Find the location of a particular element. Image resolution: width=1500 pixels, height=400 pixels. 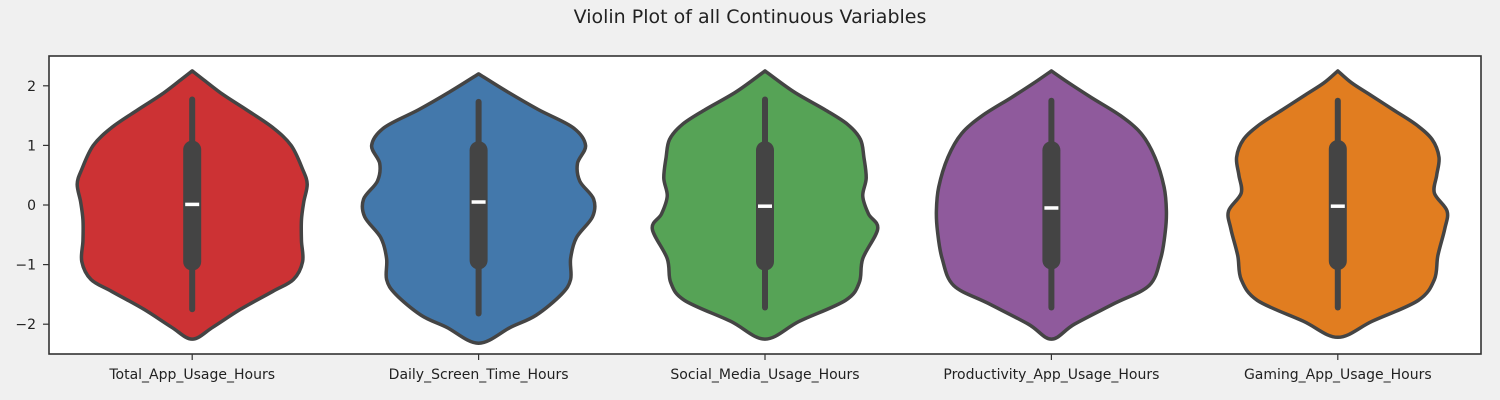

x-tick-label: Gaming_App_Usage_Hours is located at coordinates (1338, 375).